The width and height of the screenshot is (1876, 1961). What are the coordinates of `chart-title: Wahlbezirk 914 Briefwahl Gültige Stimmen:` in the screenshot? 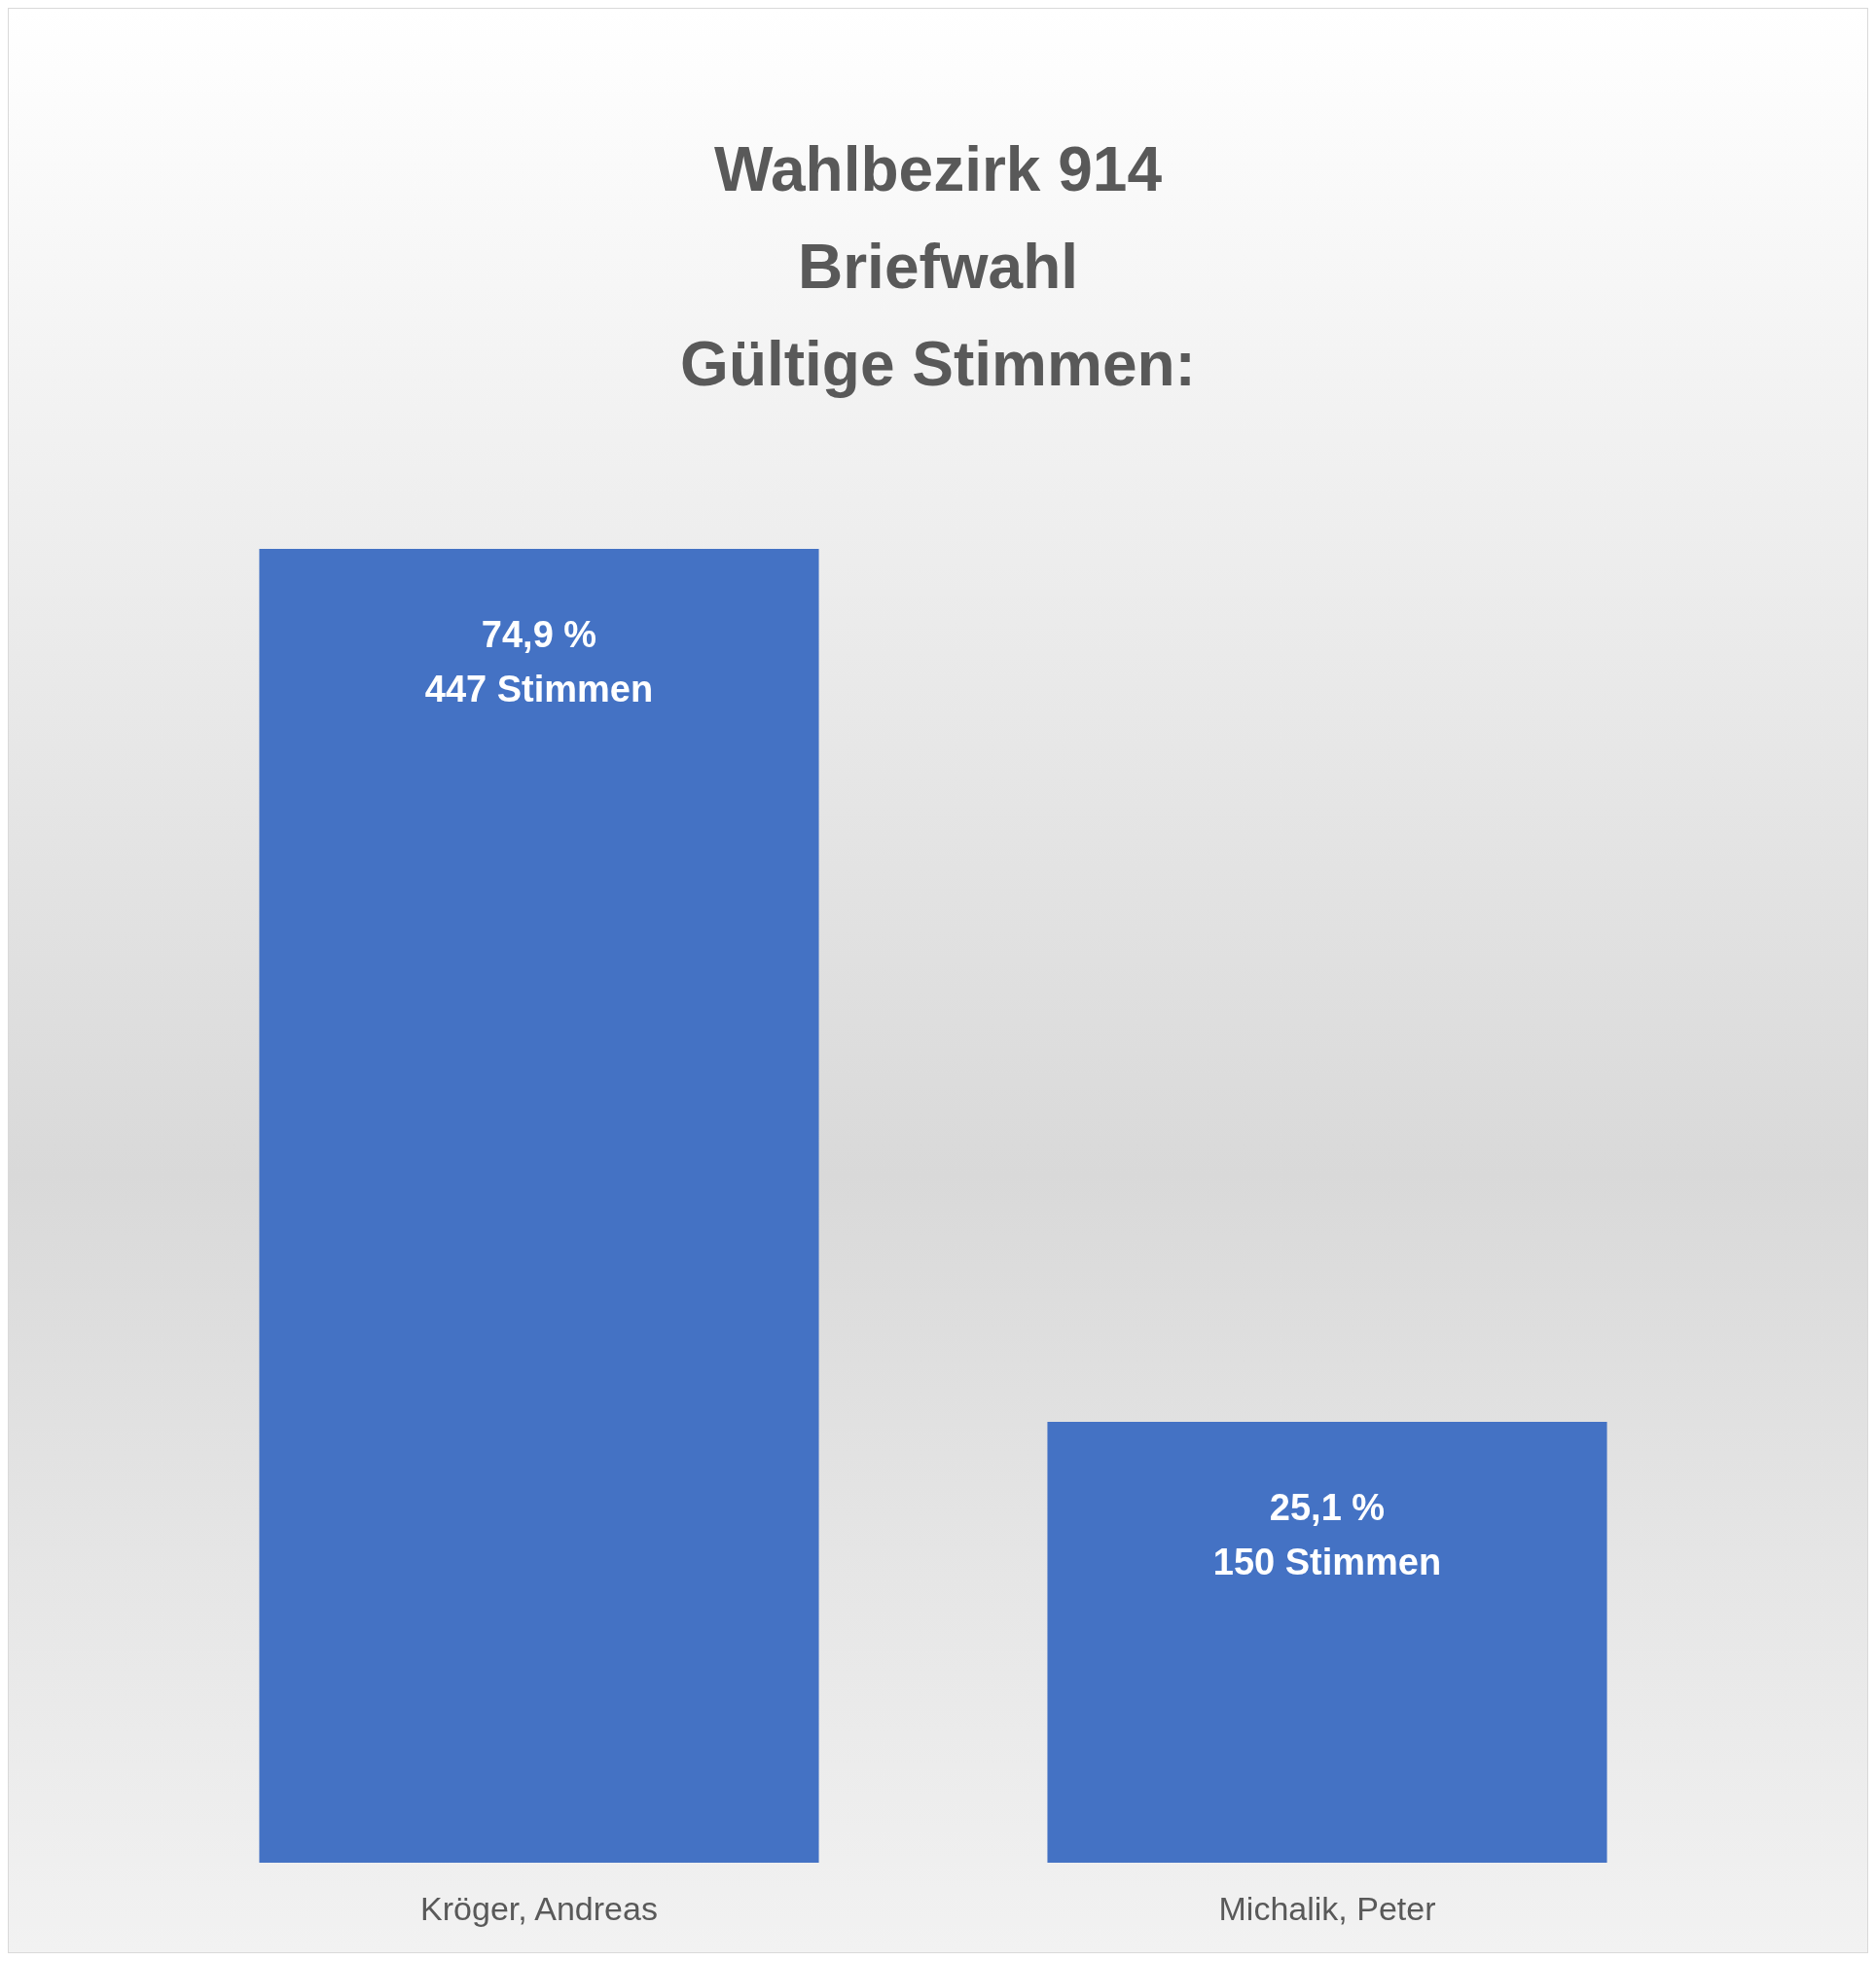 It's located at (938, 266).